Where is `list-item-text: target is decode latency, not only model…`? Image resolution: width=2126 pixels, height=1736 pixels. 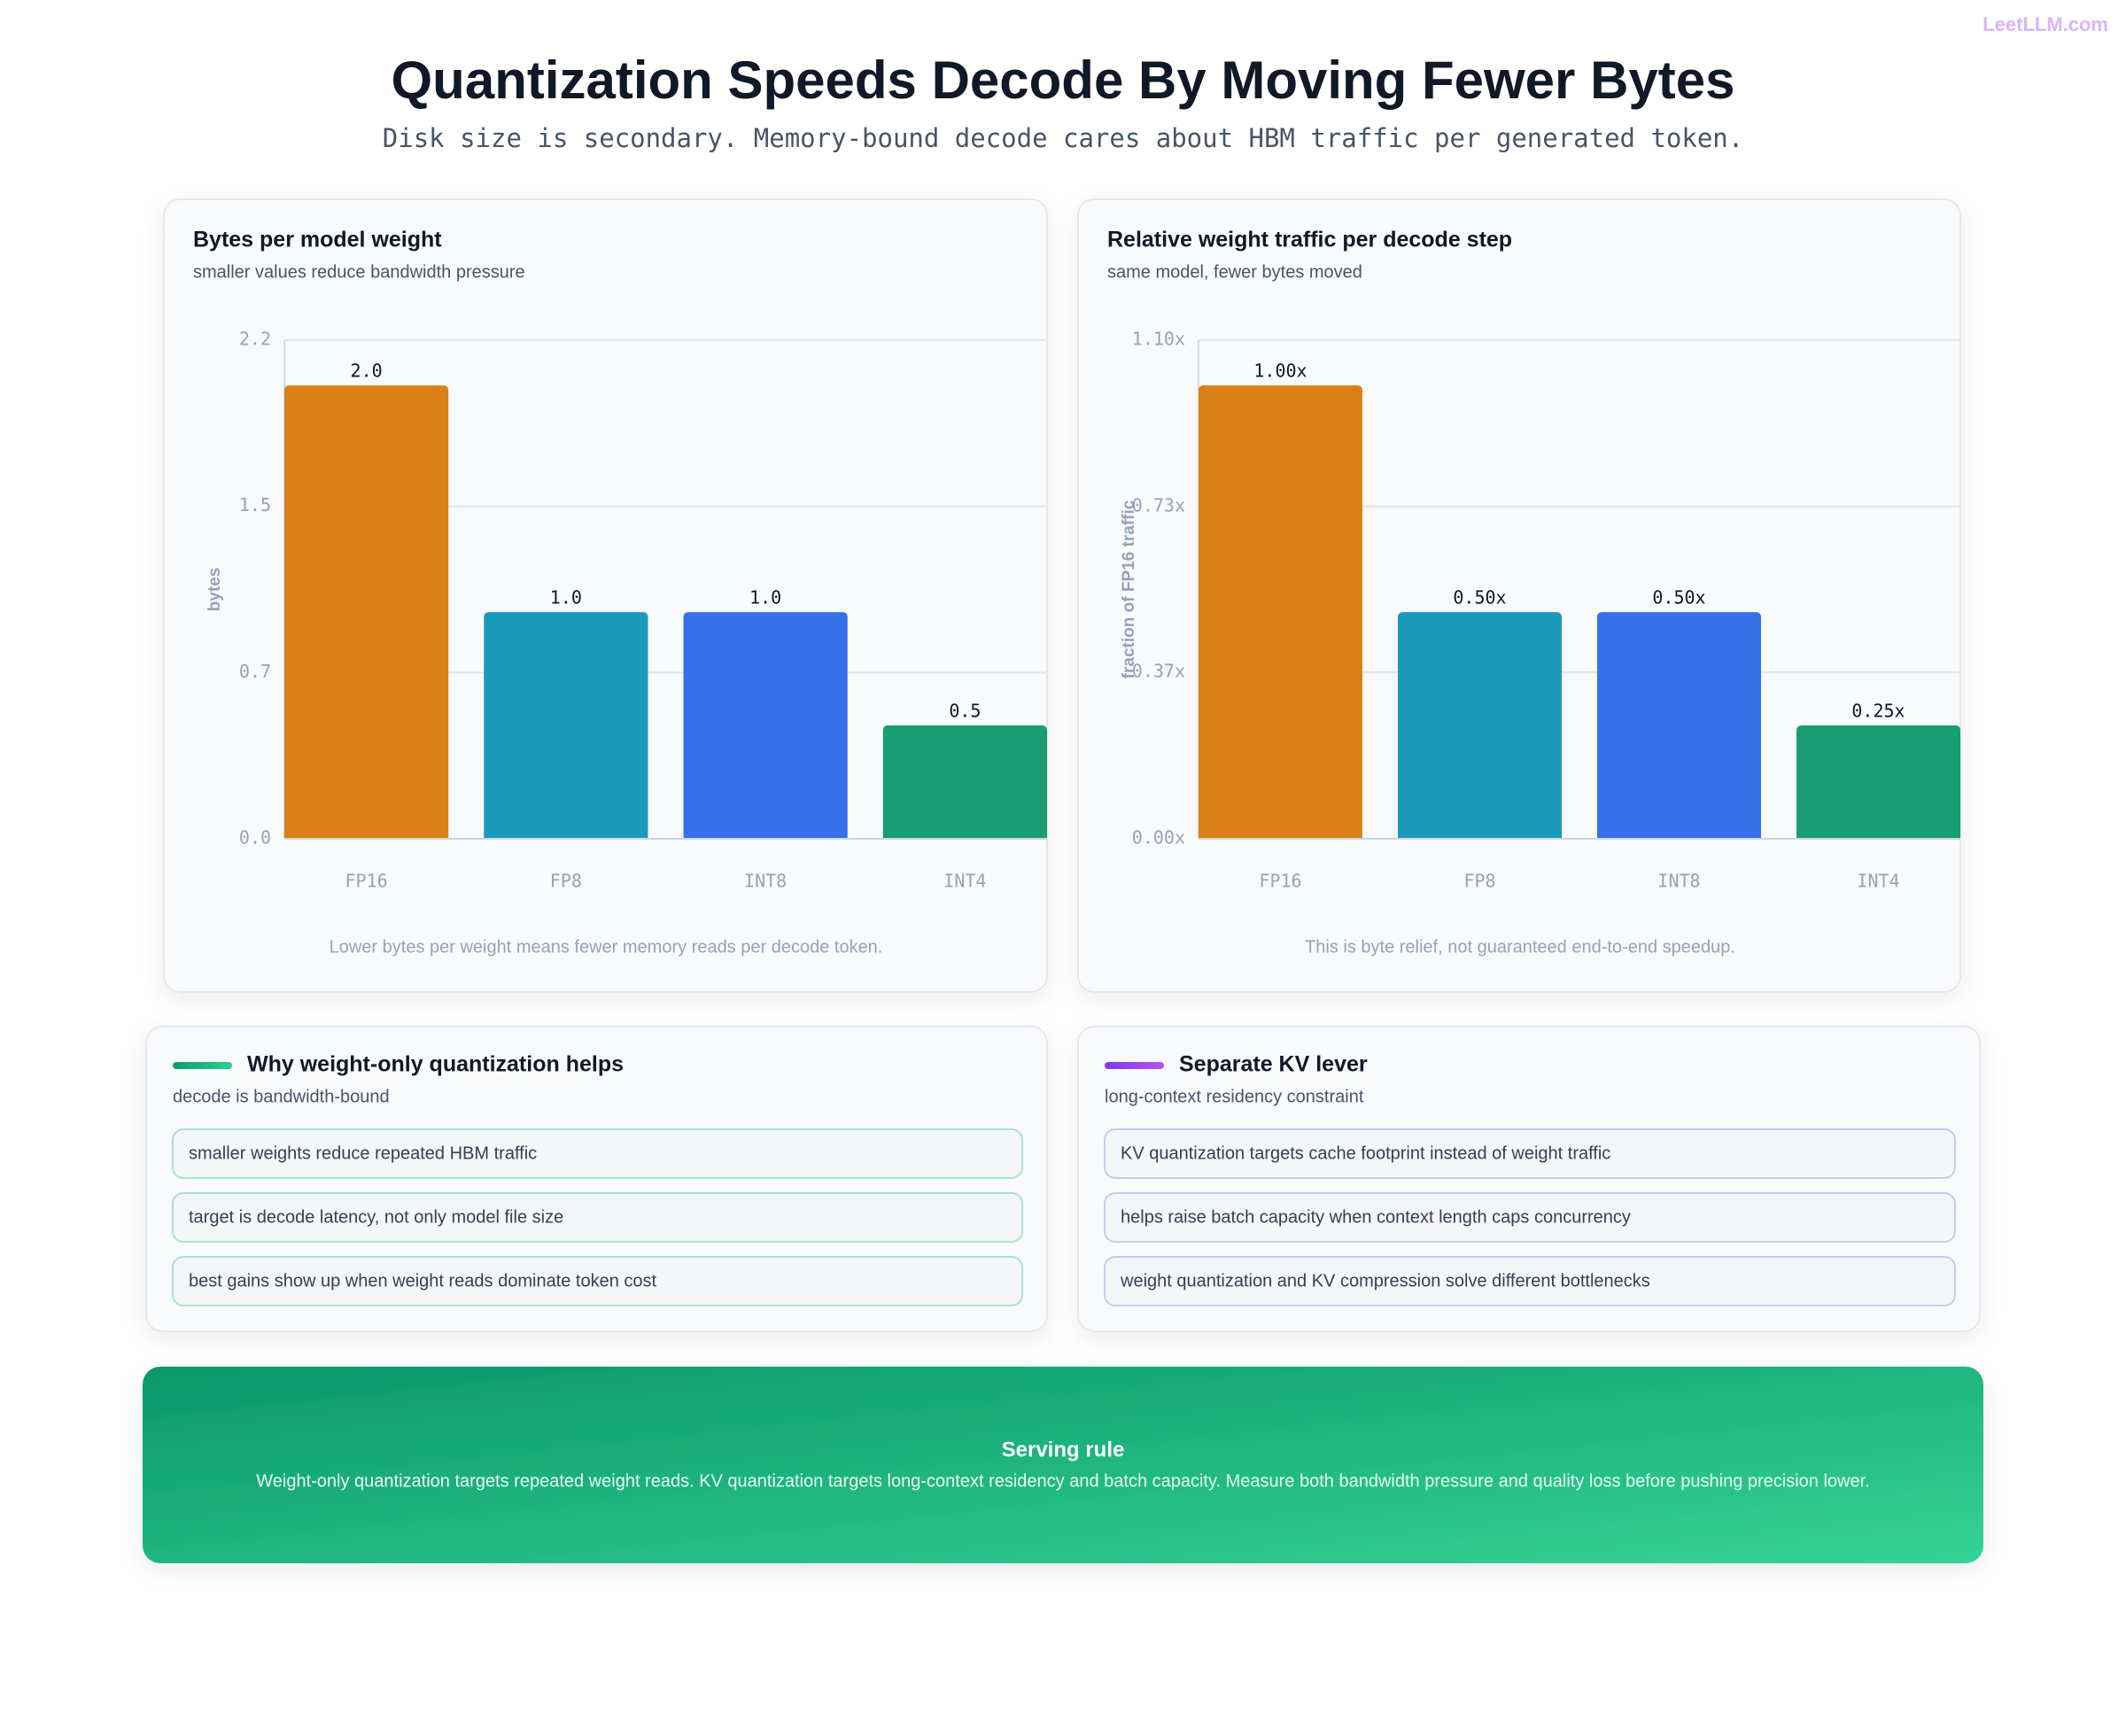
list-item-text: target is decode latency, not only model… is located at coordinates (376, 1217).